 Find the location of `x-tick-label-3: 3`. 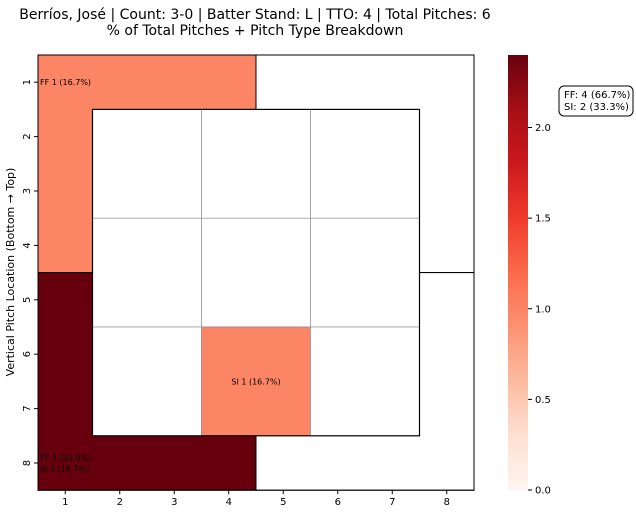

x-tick-label-3: 3 is located at coordinates (174, 502).